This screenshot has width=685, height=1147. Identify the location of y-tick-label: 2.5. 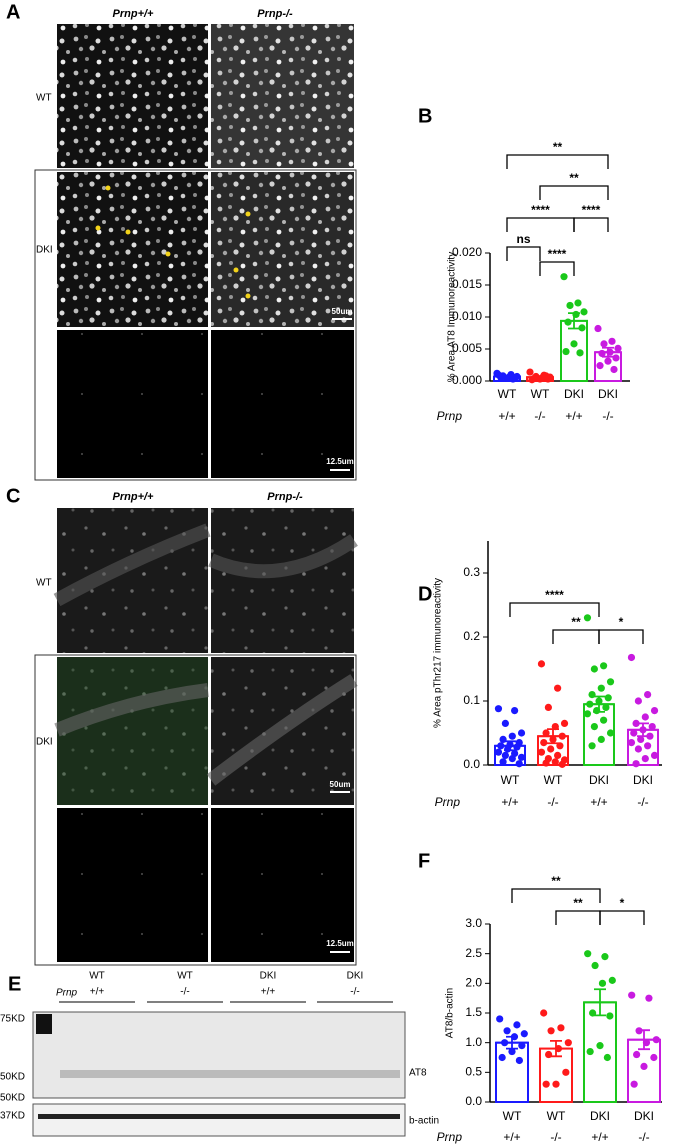
(473, 953).